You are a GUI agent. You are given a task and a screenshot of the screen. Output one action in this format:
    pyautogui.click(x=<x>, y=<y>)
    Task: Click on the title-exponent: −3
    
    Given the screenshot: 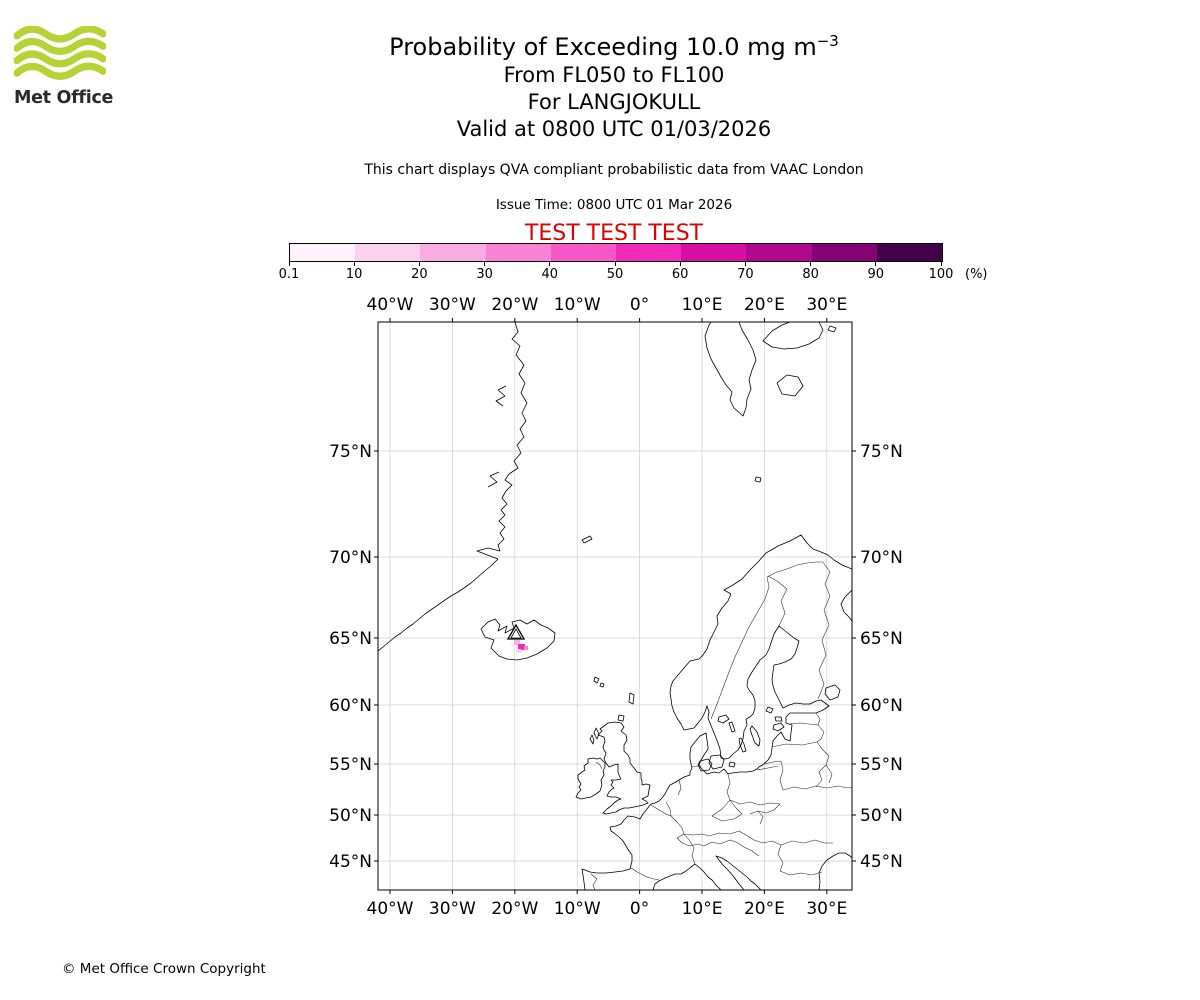 What is the action you would take?
    pyautogui.click(x=827, y=41)
    